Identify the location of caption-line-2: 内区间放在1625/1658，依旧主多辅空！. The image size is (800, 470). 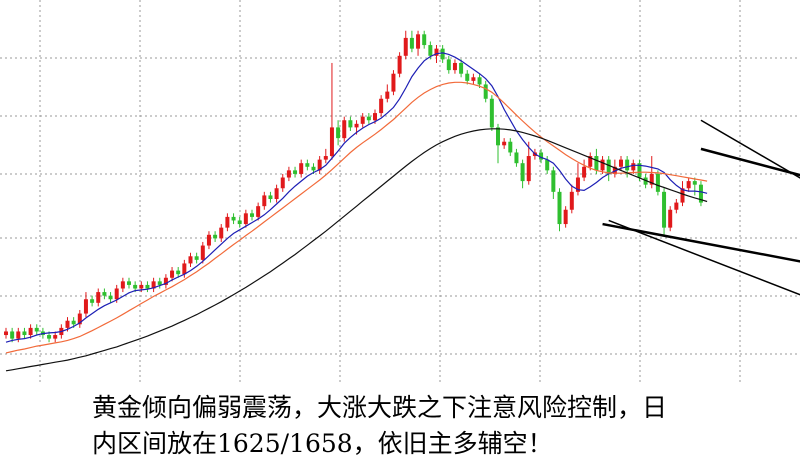
(322, 443).